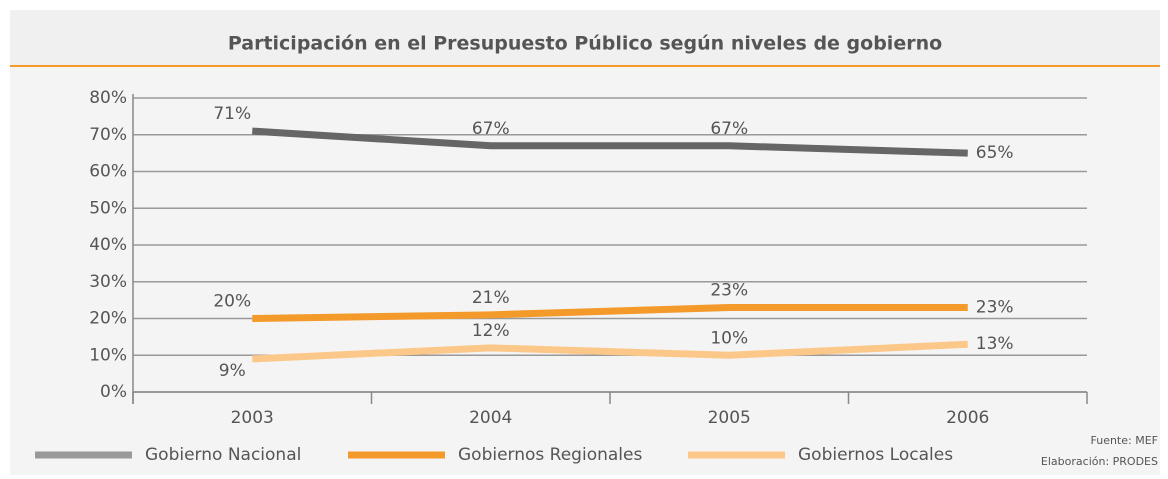 Image resolution: width=1168 pixels, height=479 pixels. What do you see at coordinates (232, 302) in the screenshot?
I see `data-label: 20%` at bounding box center [232, 302].